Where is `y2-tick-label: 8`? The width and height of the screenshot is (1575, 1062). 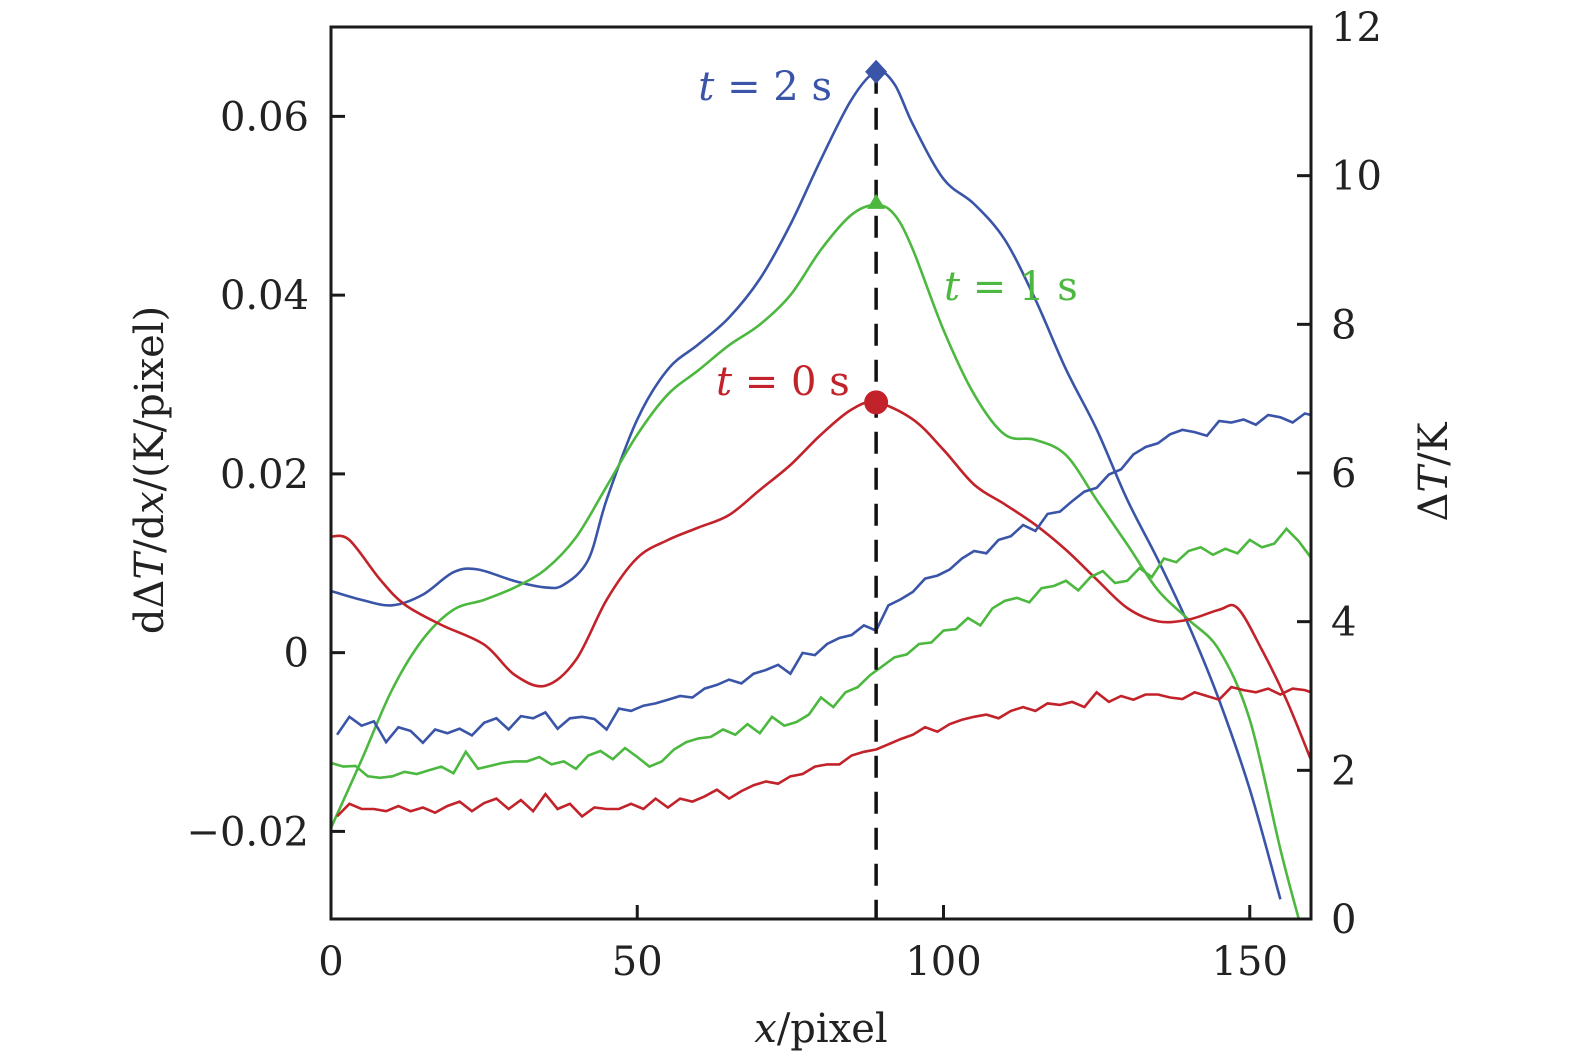 y2-tick-label: 8 is located at coordinates (1343, 325).